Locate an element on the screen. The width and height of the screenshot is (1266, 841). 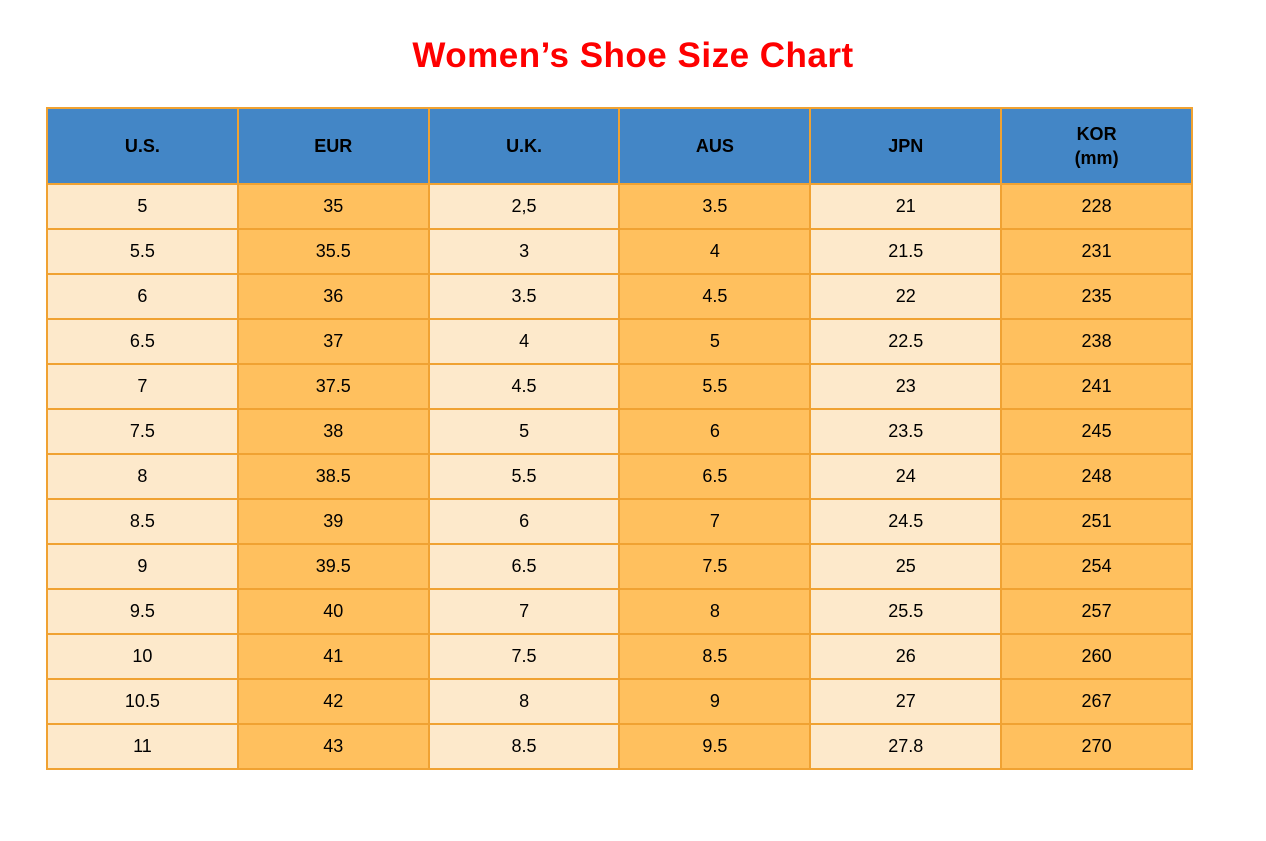
column-header-line: U.K. is located at coordinates (524, 146).